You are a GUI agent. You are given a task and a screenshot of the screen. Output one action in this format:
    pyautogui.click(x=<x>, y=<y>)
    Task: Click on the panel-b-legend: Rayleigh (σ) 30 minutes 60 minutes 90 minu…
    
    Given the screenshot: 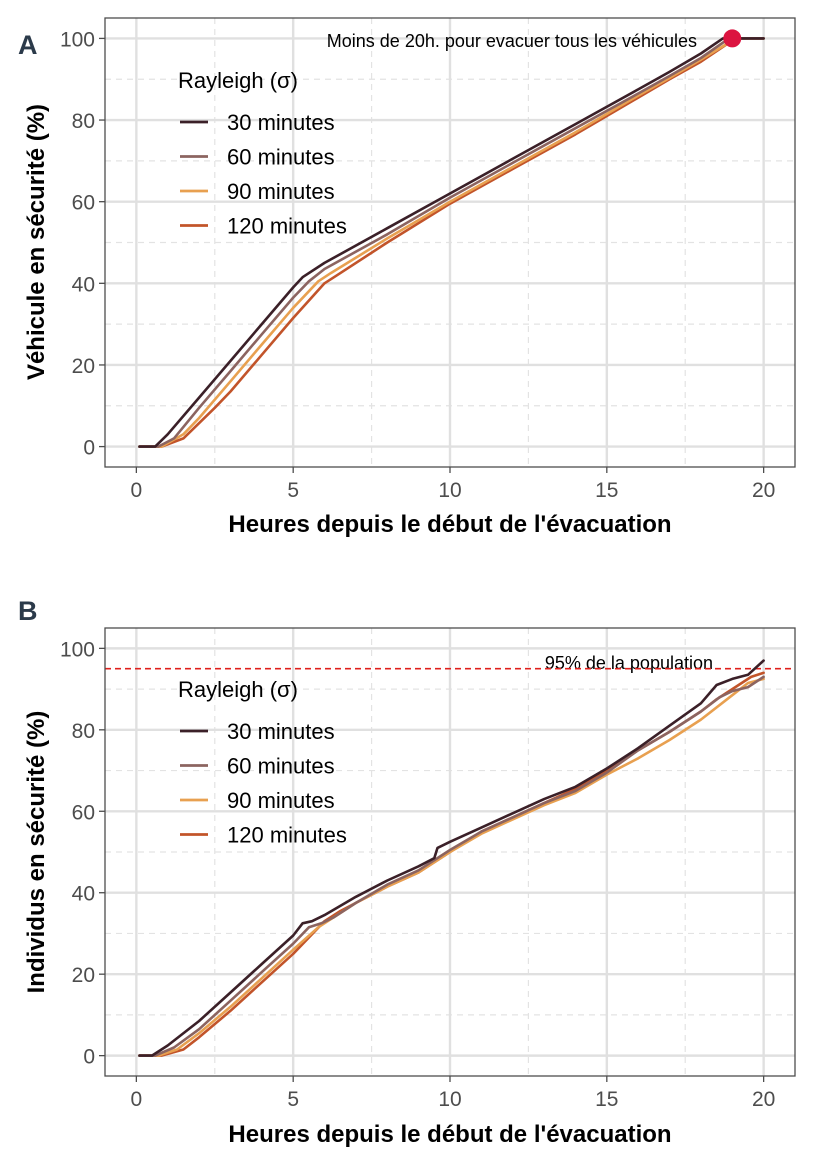 What is the action you would take?
    pyautogui.click(x=262, y=762)
    